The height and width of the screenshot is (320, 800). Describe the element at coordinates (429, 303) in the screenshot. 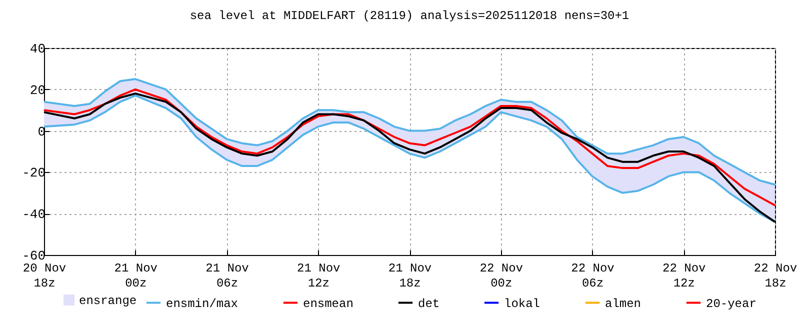

I see `legend-label: det` at that location.